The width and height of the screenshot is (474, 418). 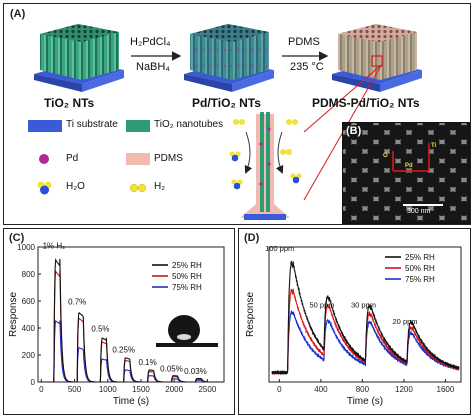 What do you see at coordinates (138, 126) in the screenshot?
I see `legend-tio2-swatch` at bounding box center [138, 126].